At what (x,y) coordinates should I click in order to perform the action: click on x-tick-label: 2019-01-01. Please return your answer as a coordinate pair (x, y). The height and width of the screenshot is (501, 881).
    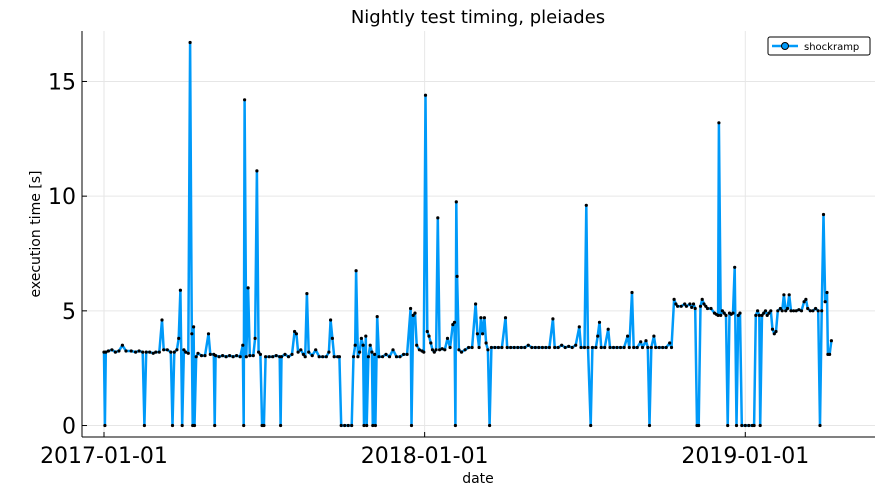
    Looking at the image, I should click on (745, 456).